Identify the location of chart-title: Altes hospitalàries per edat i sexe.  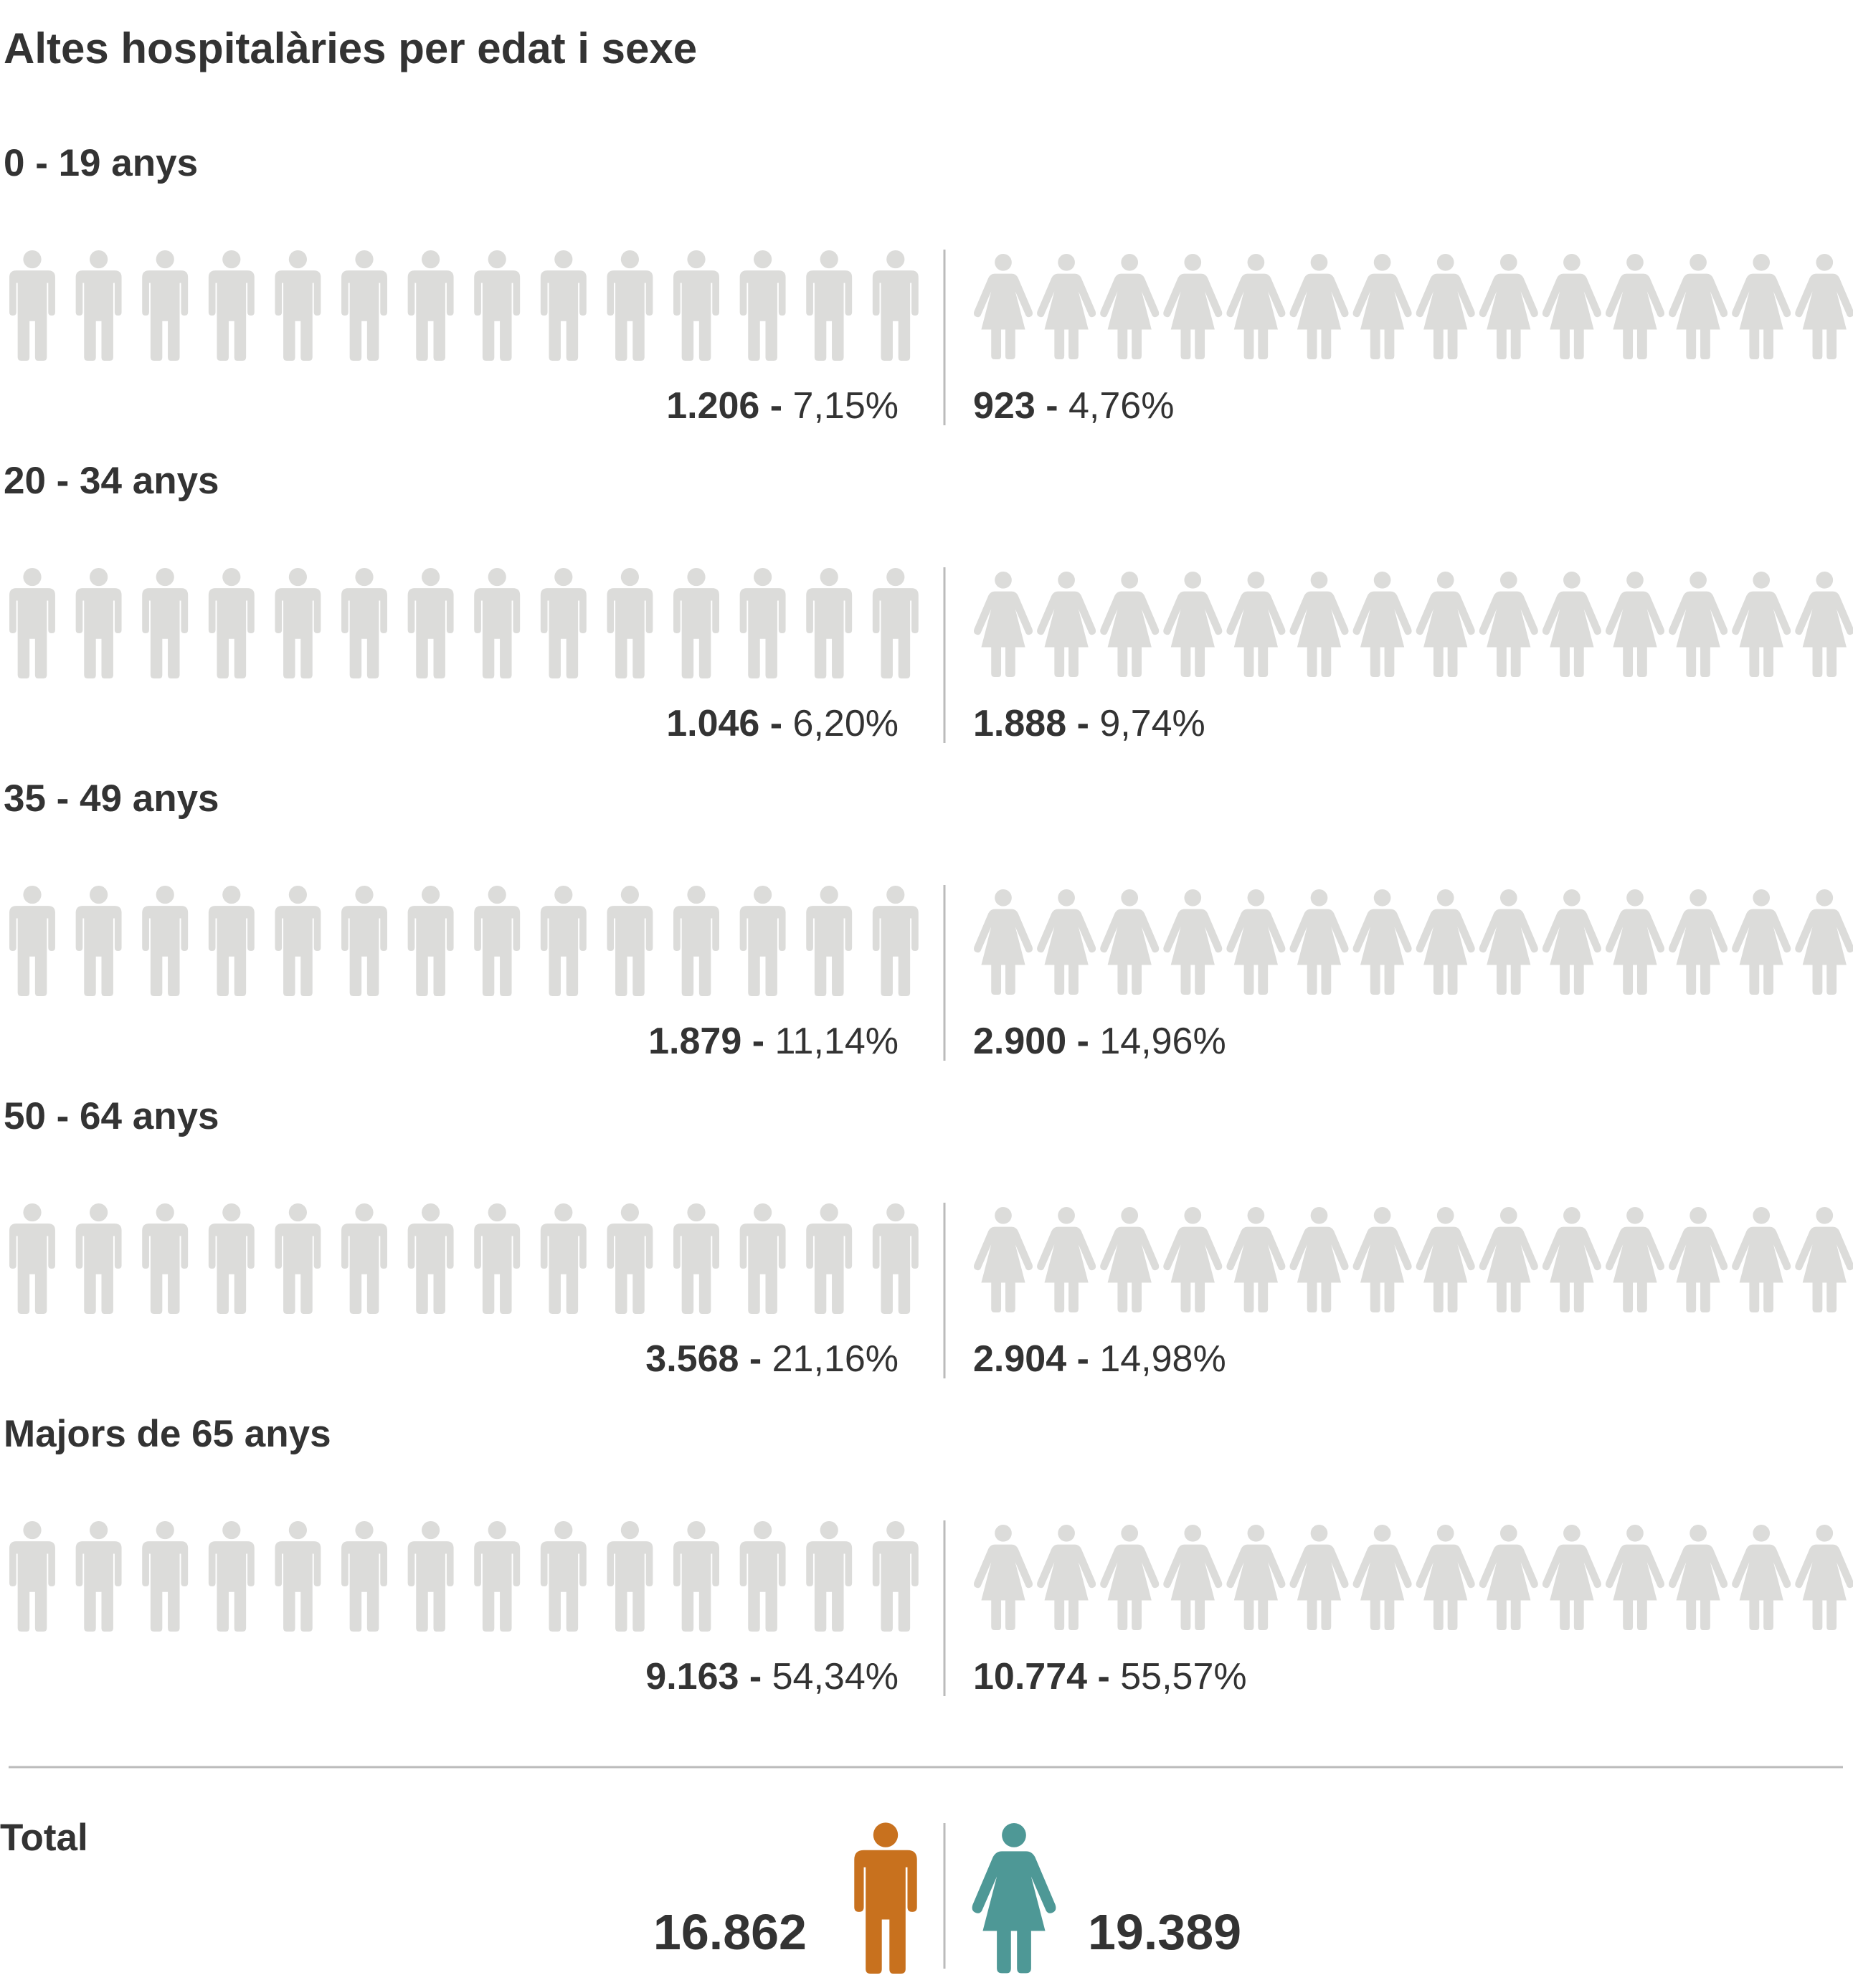
(350, 48).